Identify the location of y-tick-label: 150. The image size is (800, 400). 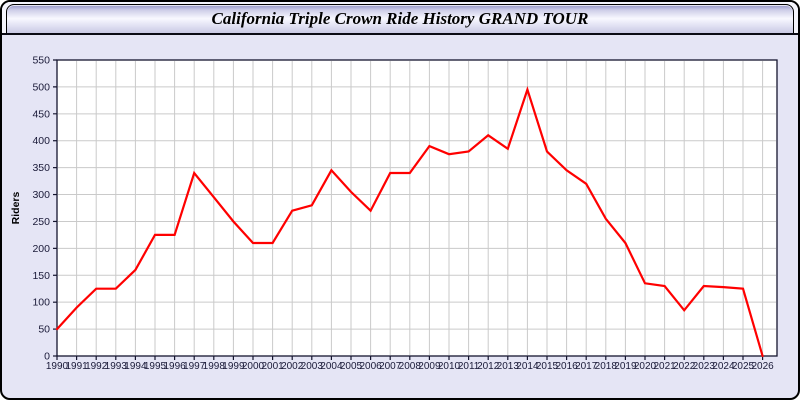
(41, 276).